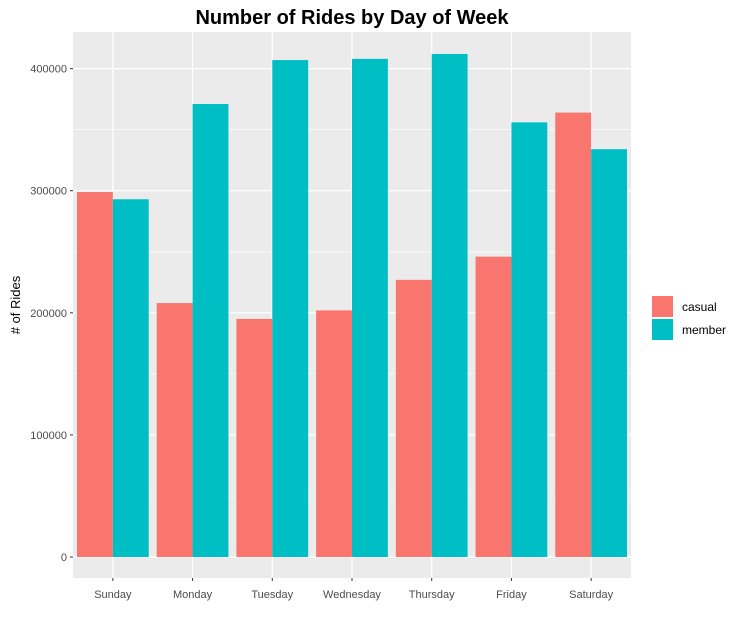  Describe the element at coordinates (449, 305) in the screenshot. I see `bar-member-thursday` at that location.